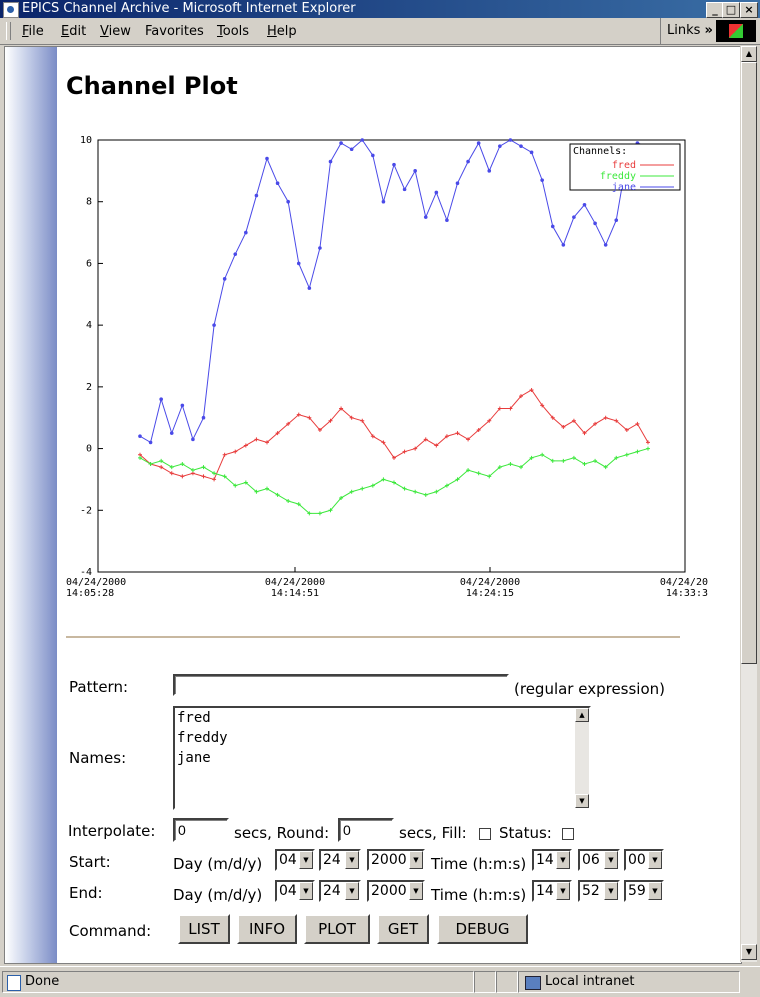 This screenshot has height=997, width=760. Describe the element at coordinates (485, 834) in the screenshot. I see `fill-checkbox` at that location.